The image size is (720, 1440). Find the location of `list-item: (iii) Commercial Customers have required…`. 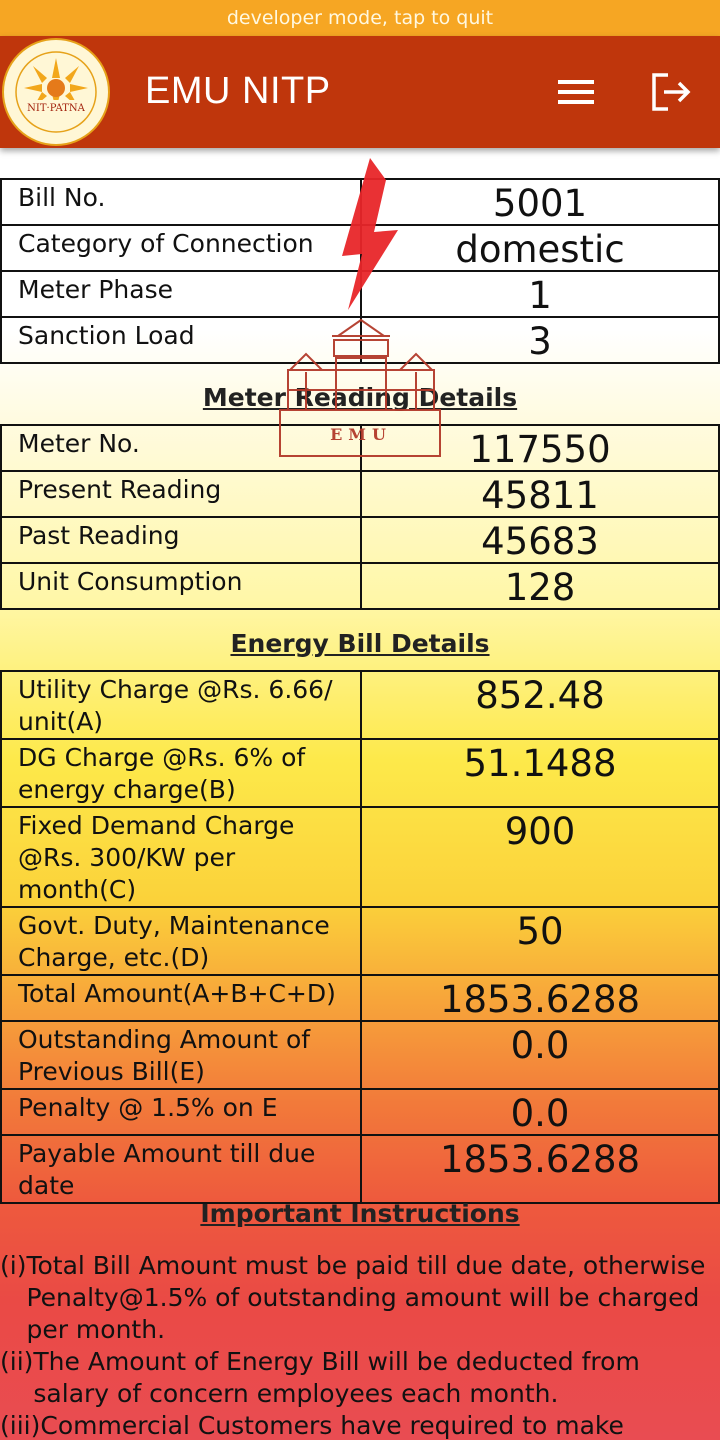

list-item: (iii) Commercial Customers have required… is located at coordinates (360, 1425).